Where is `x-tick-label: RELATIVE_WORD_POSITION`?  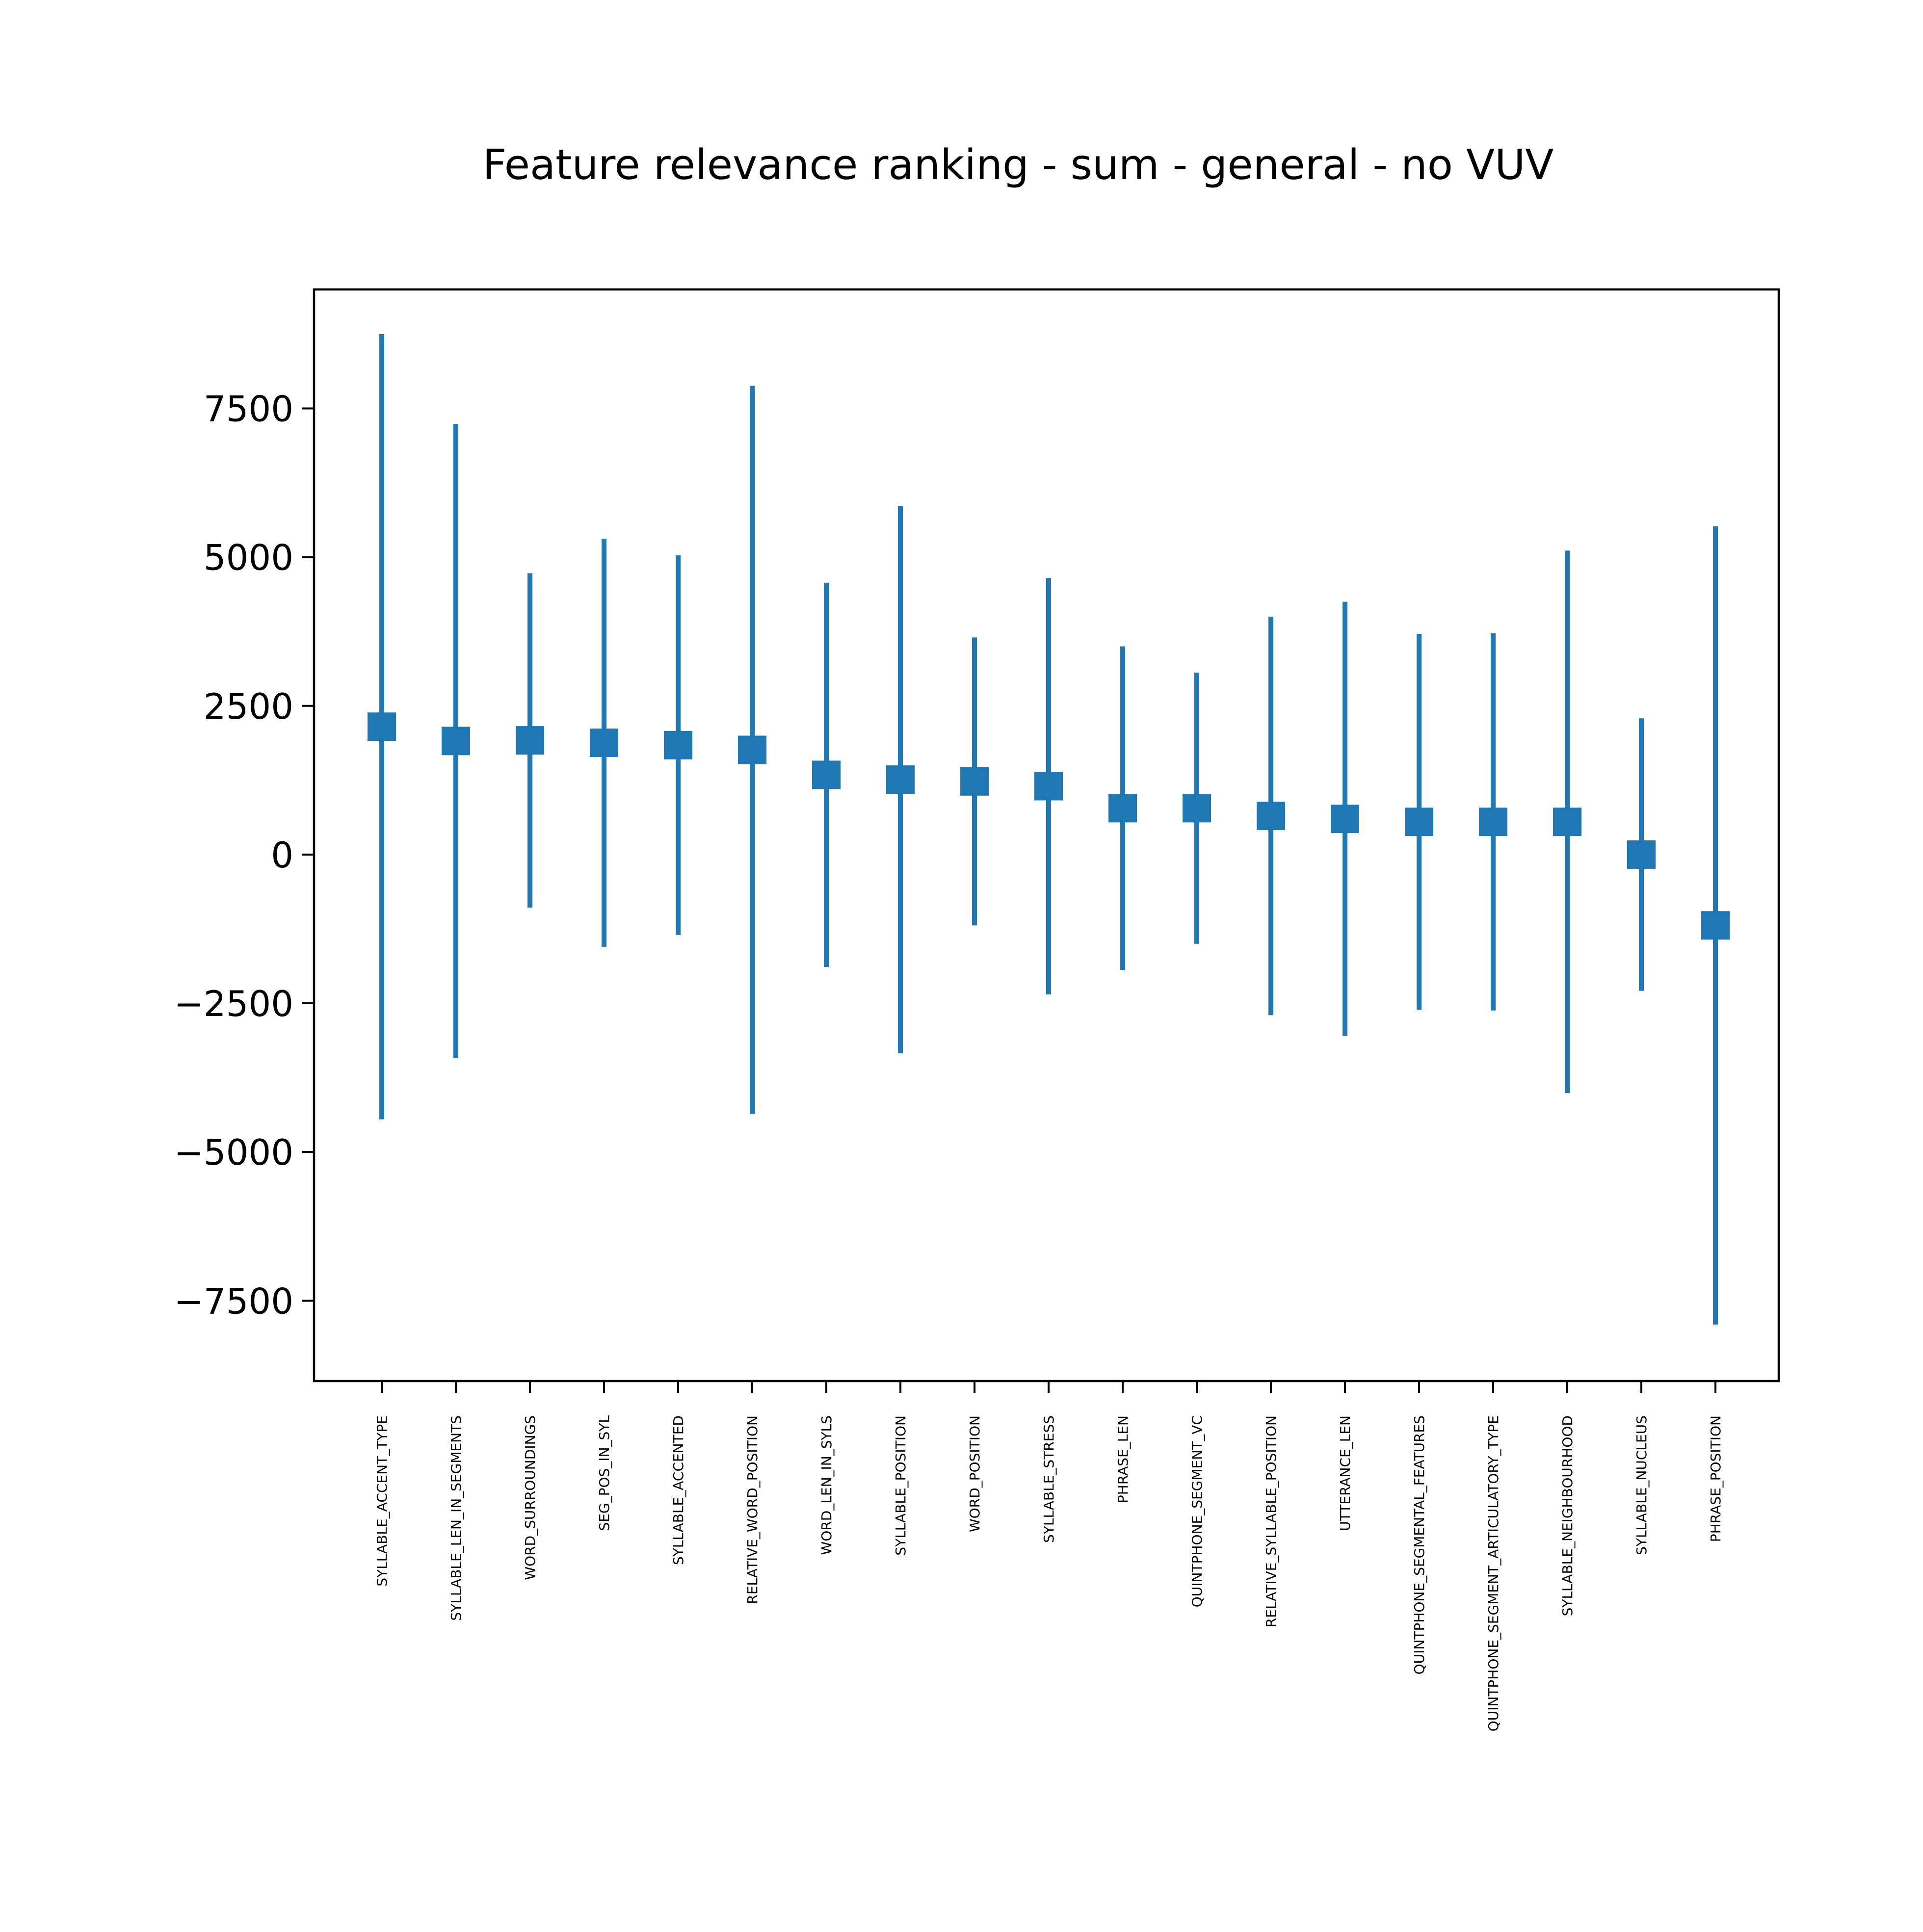 x-tick-label: RELATIVE_WORD_POSITION is located at coordinates (753, 1509).